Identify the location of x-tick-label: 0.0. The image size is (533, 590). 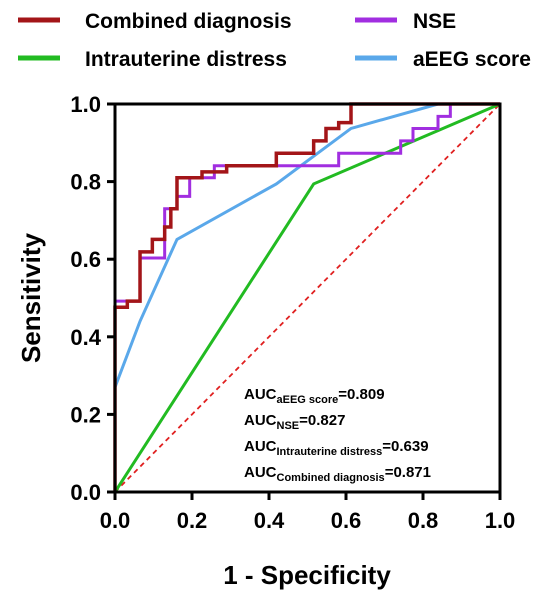
(115, 520).